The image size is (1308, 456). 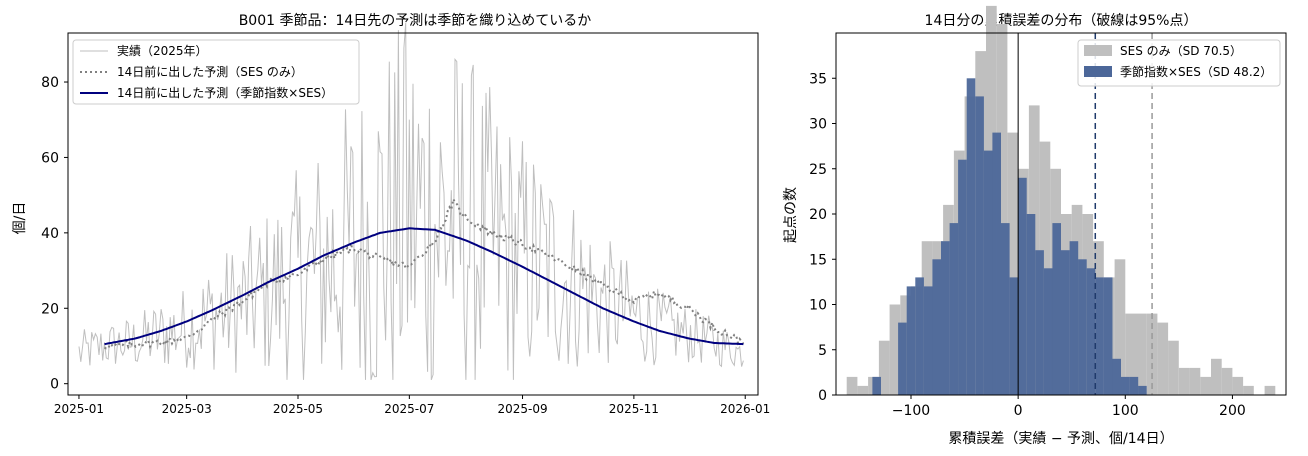 I want to click on legend-label-ses-only: SES のみ（SD 70.5）, so click(x=1181, y=51).